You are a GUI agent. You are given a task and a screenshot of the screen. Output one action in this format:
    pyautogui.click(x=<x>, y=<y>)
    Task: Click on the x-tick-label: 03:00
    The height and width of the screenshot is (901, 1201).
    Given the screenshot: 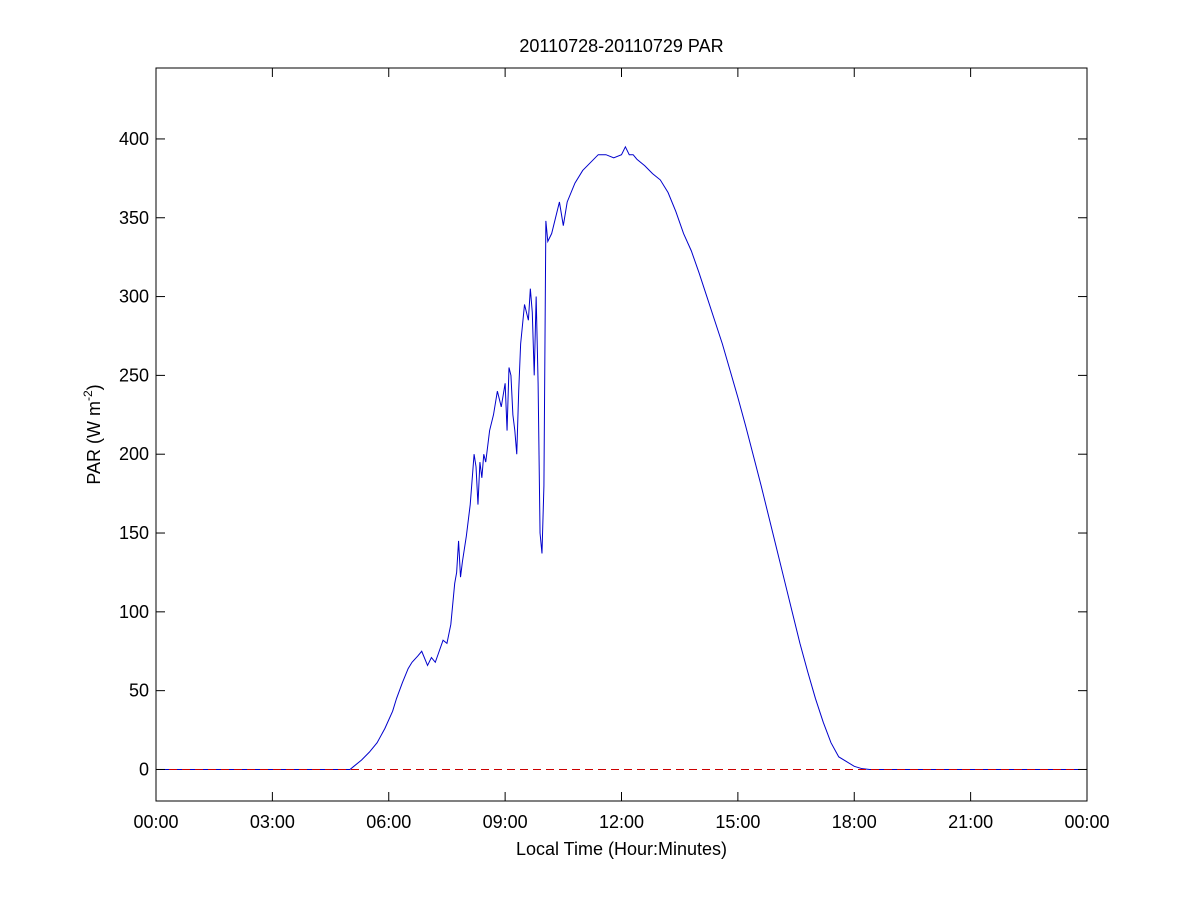 What is the action you would take?
    pyautogui.click(x=272, y=822)
    